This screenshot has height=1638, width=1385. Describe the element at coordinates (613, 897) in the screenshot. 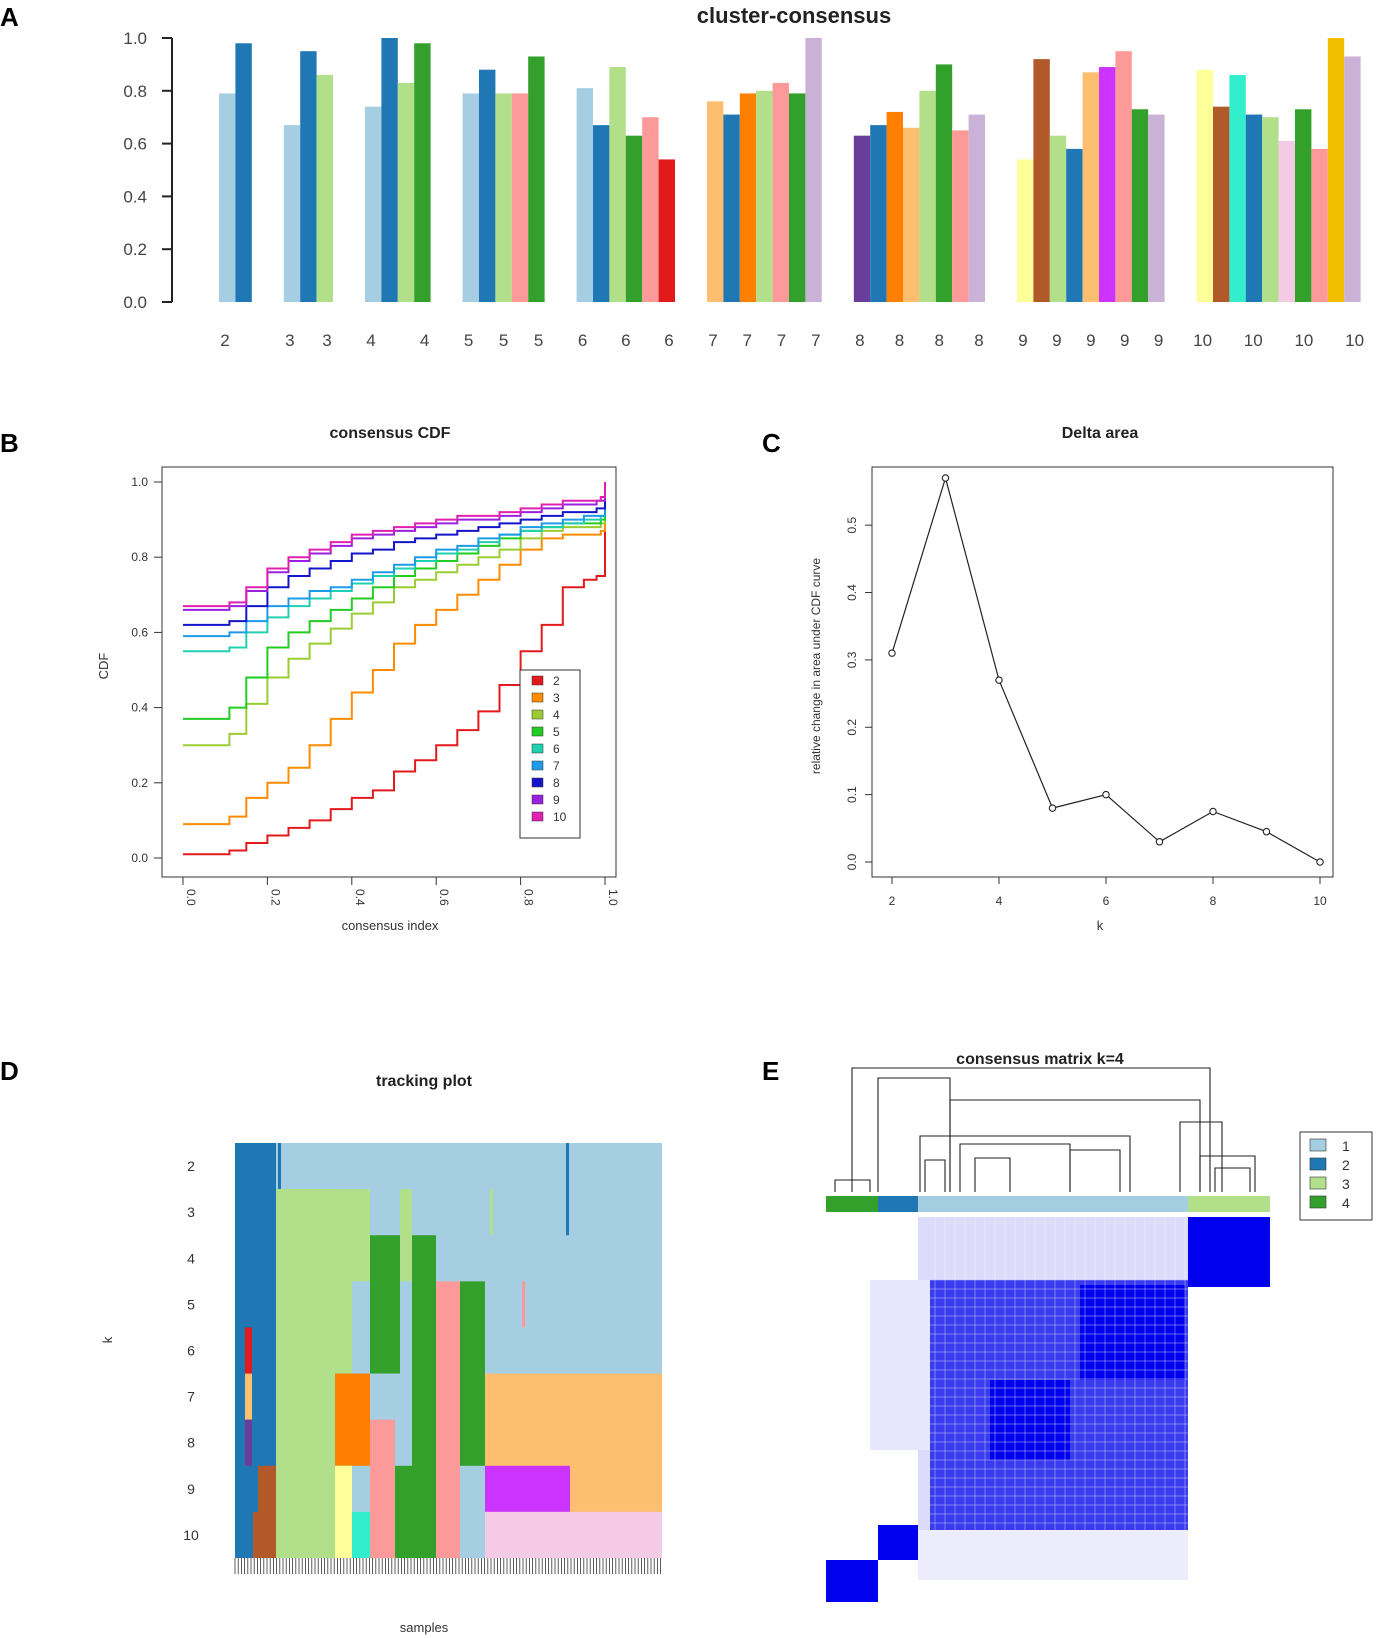

I see `panel-b-xtick-label: 1.0` at that location.